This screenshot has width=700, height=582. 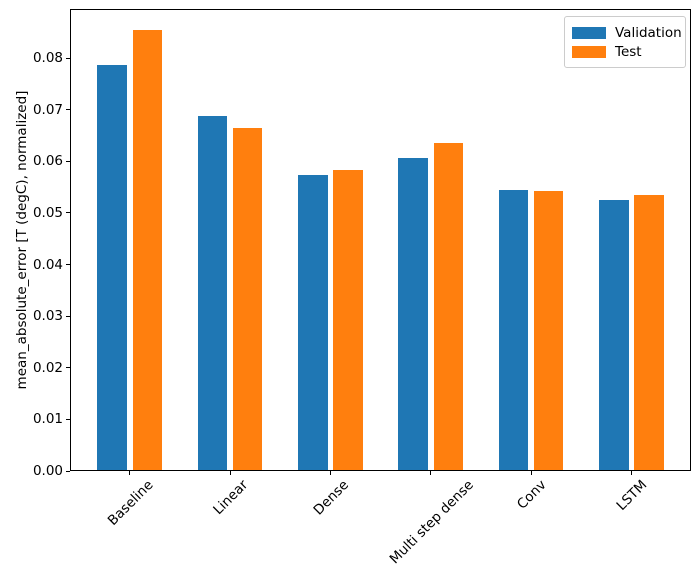 What do you see at coordinates (431, 522) in the screenshot?
I see `x-tick-label-multi-step-dense: Multi step dense` at bounding box center [431, 522].